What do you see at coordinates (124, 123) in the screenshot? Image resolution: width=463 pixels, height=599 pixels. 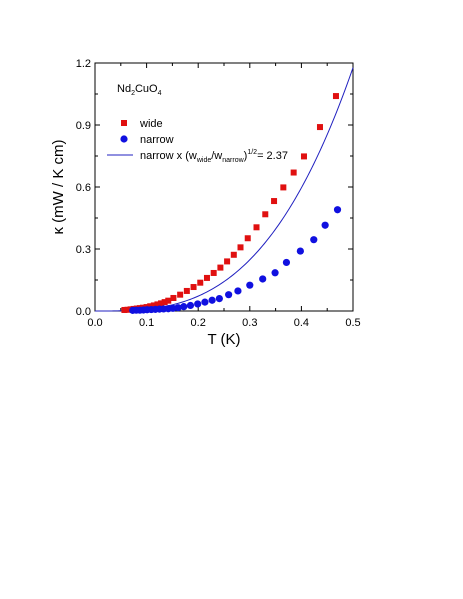 I see `legend-marker-wide` at bounding box center [124, 123].